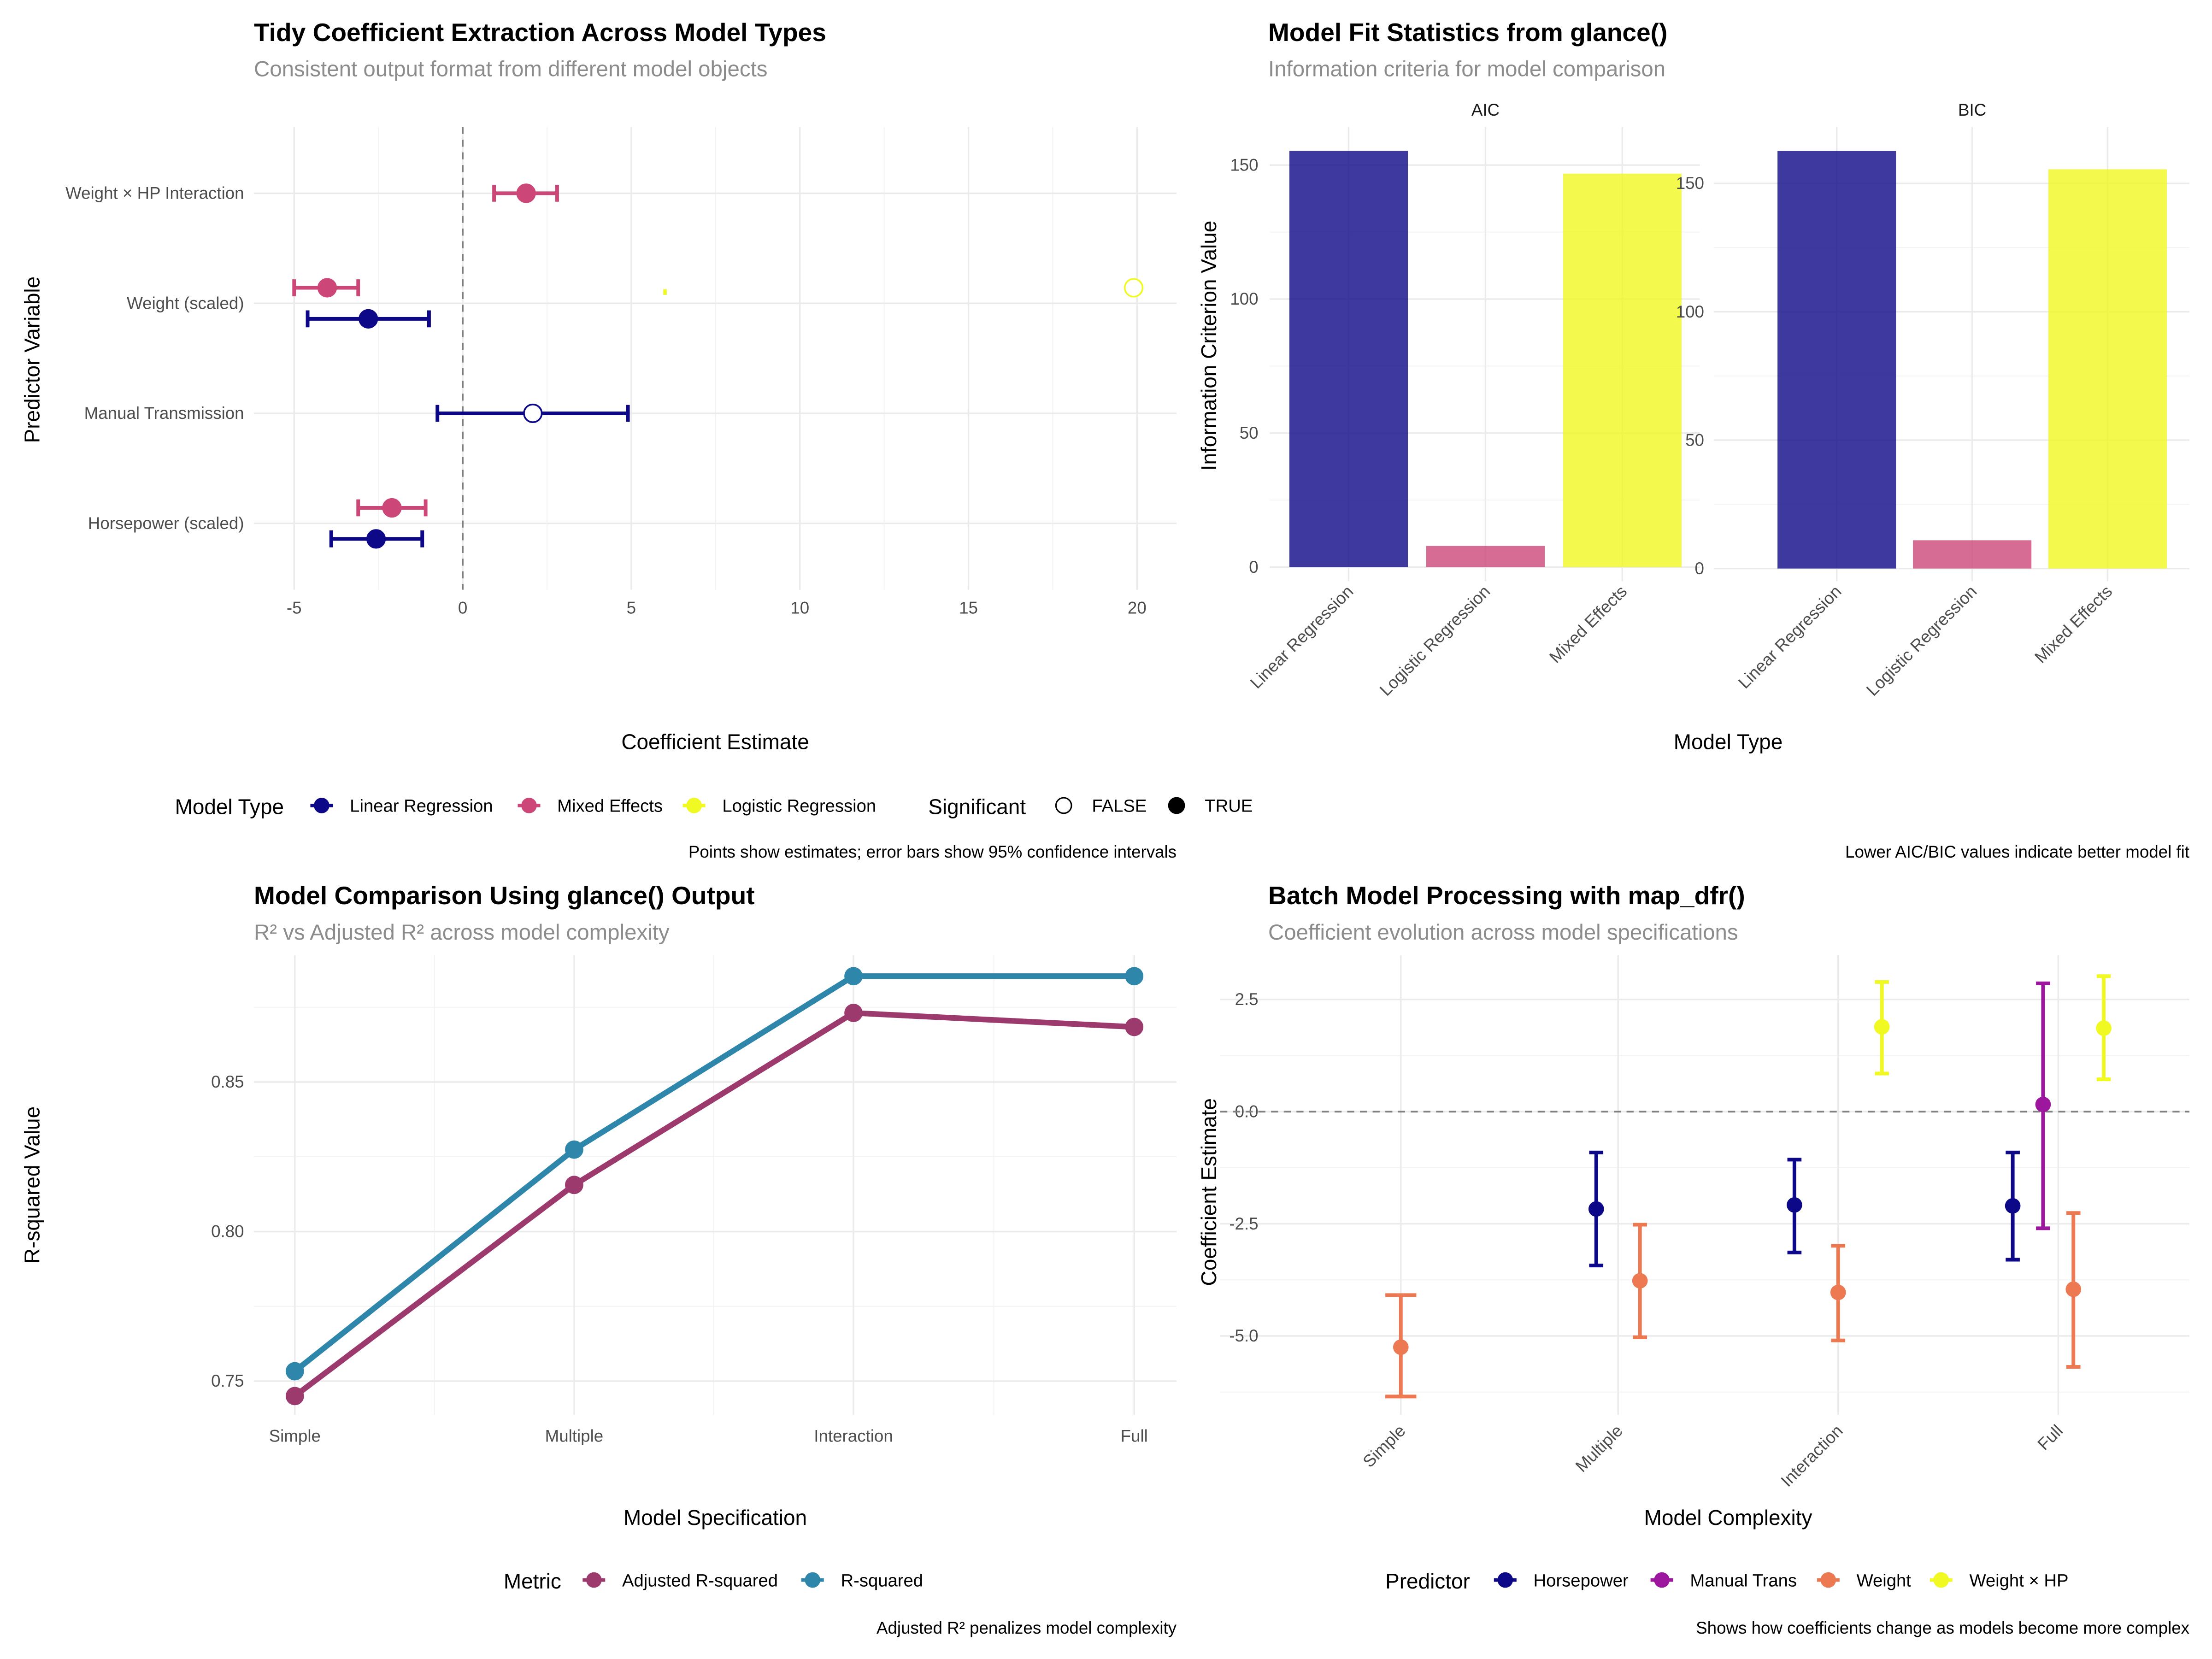 This screenshot has width=2212, height=1659. I want to click on legend-label: Manual Trans, so click(1743, 1580).